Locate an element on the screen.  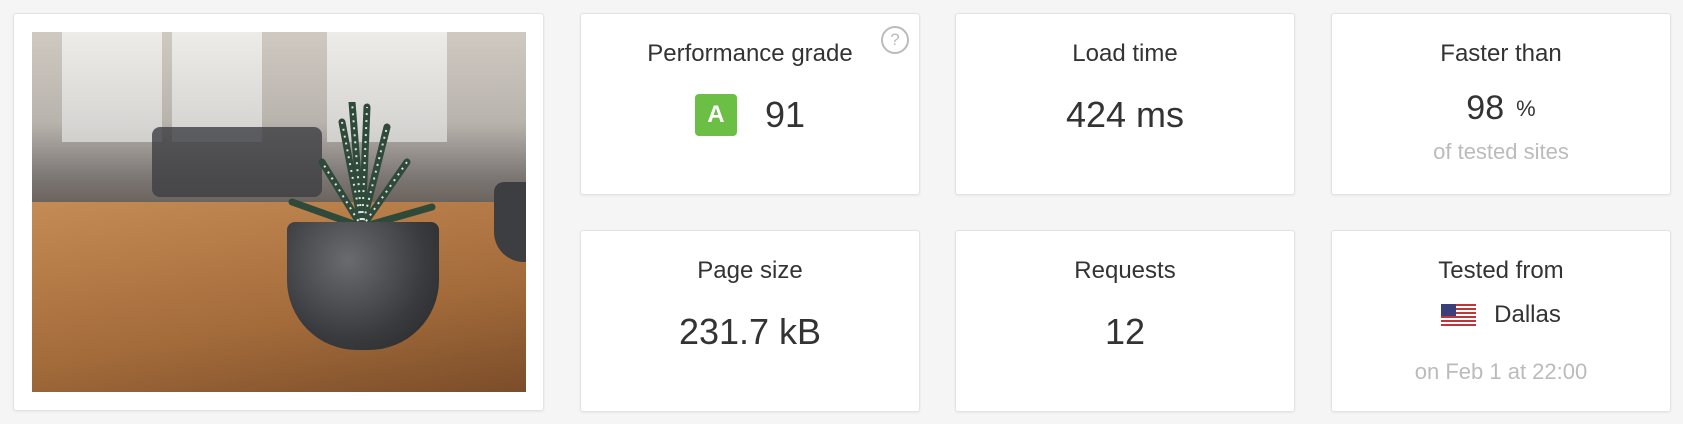
tested-from-card: Tested from Dallas on Feb 1 at 22:00 is located at coordinates (1501, 321).